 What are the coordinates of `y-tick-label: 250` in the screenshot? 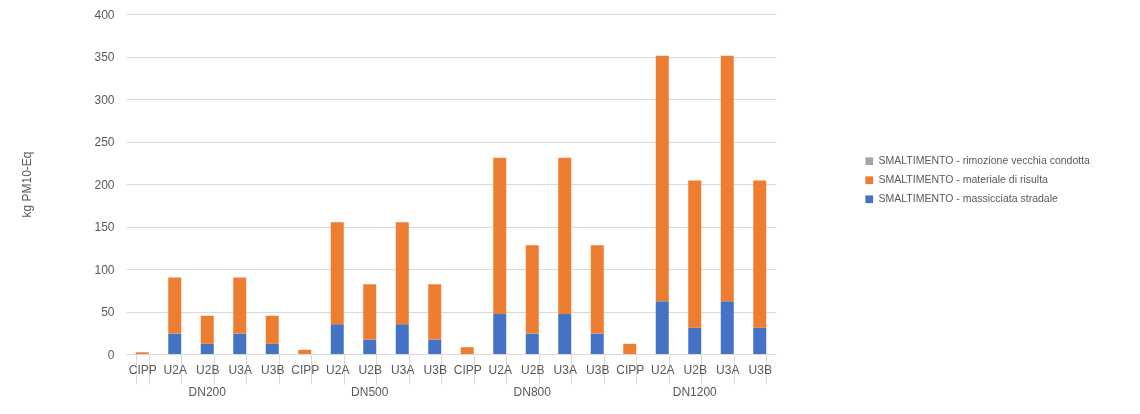 It's located at (104, 142).